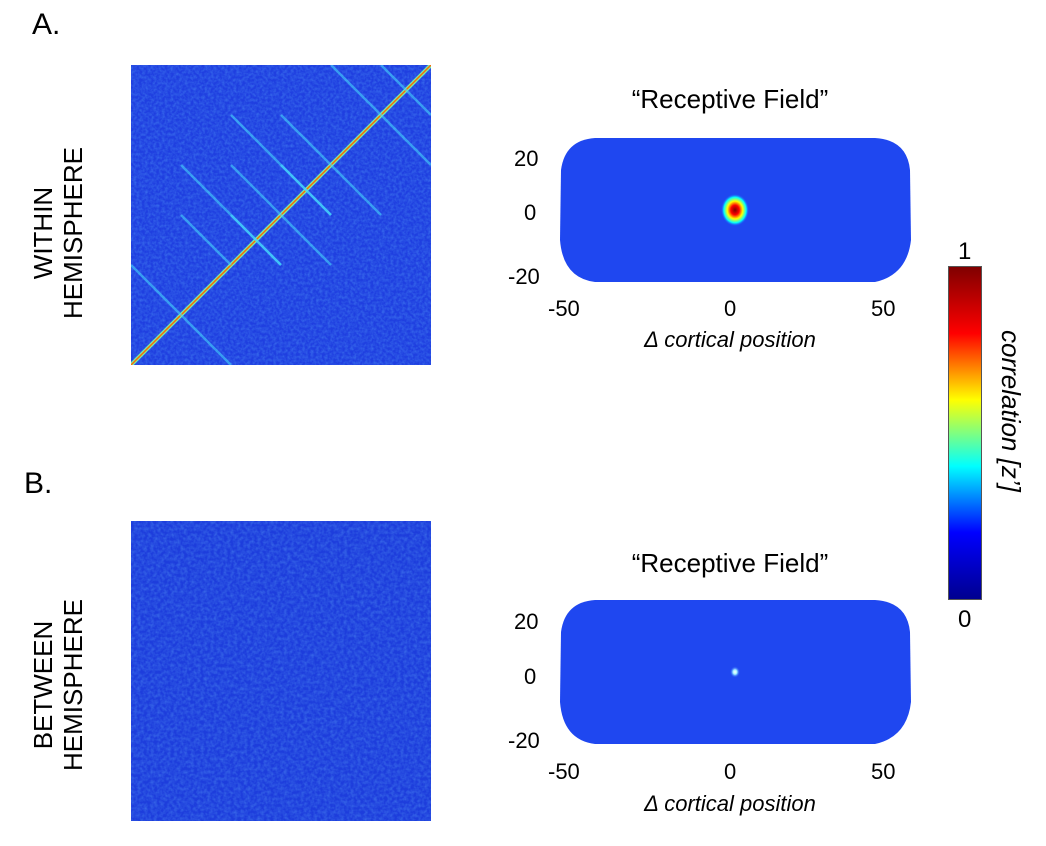 The image size is (1046, 846). I want to click on rf-a-ytick-0: 0, so click(530, 212).